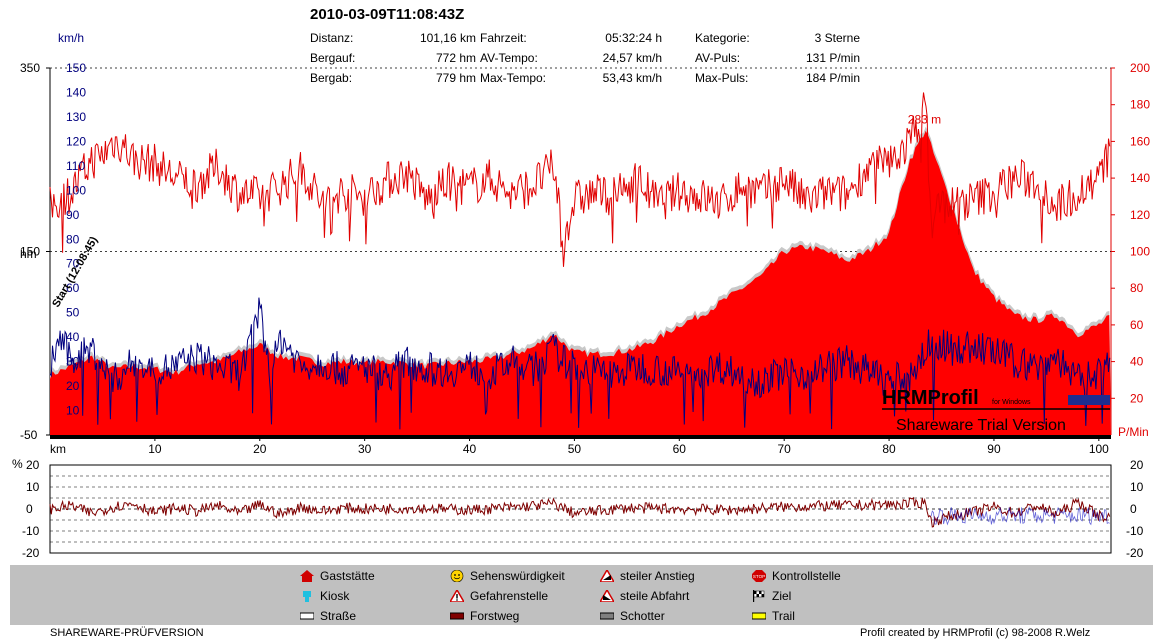 The image size is (1162, 640). What do you see at coordinates (447, 38) in the screenshot?
I see `stat-value: 101,16 km` at bounding box center [447, 38].